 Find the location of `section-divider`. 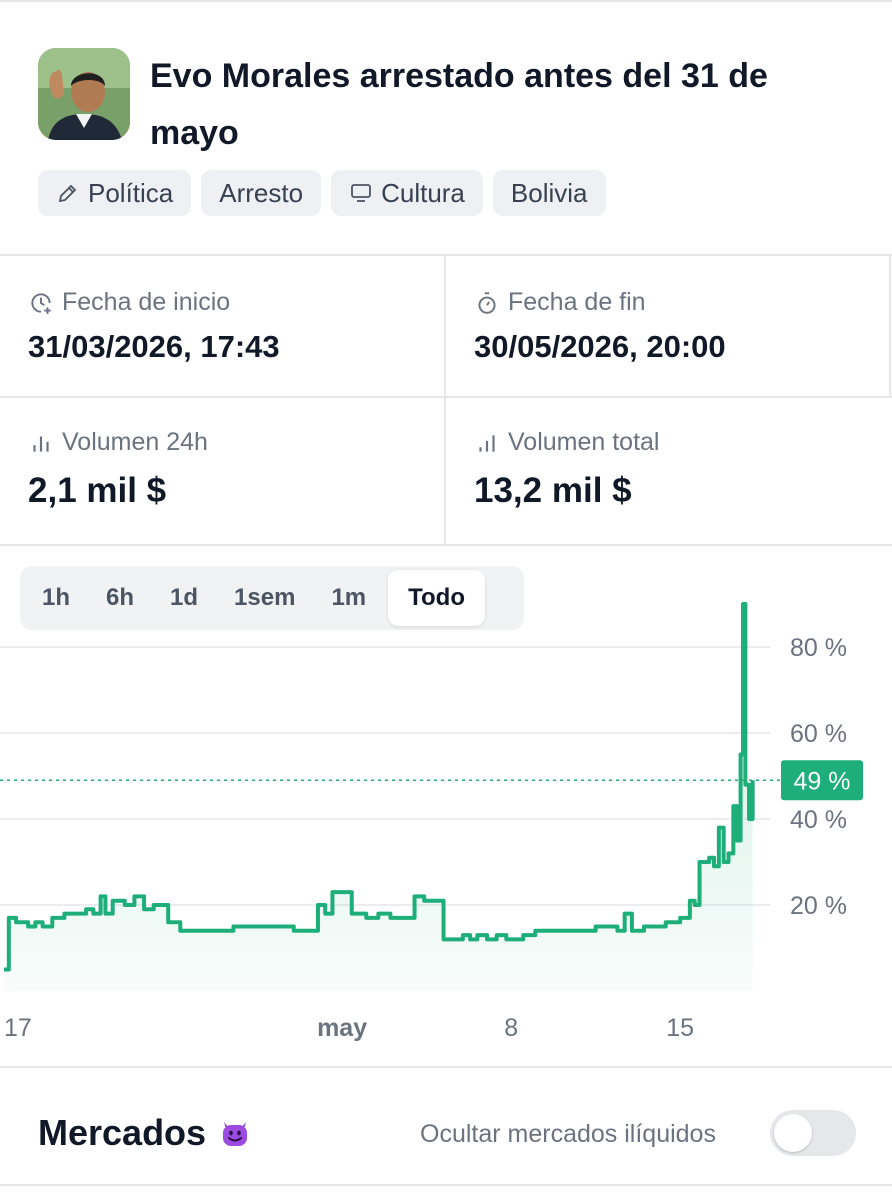

section-divider is located at coordinates (446, 1067).